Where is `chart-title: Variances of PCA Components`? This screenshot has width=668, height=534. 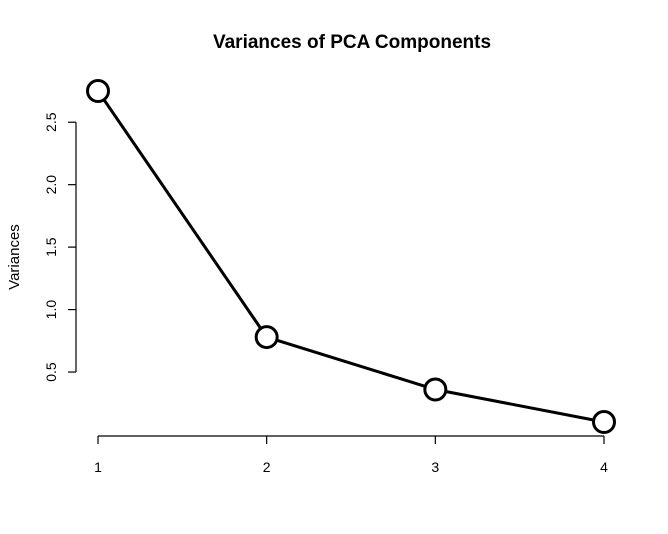 chart-title: Variances of PCA Components is located at coordinates (352, 42).